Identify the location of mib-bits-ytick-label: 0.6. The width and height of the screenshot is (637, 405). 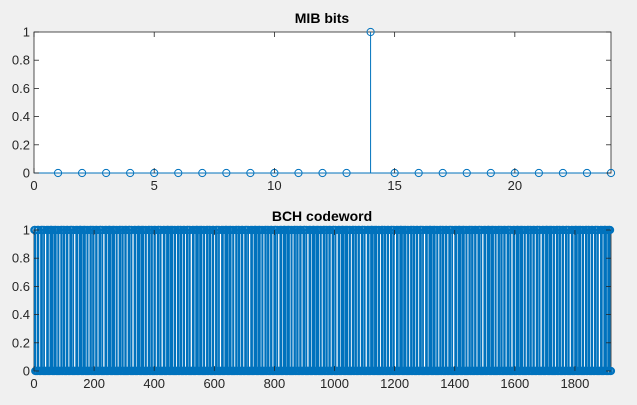
(21, 88).